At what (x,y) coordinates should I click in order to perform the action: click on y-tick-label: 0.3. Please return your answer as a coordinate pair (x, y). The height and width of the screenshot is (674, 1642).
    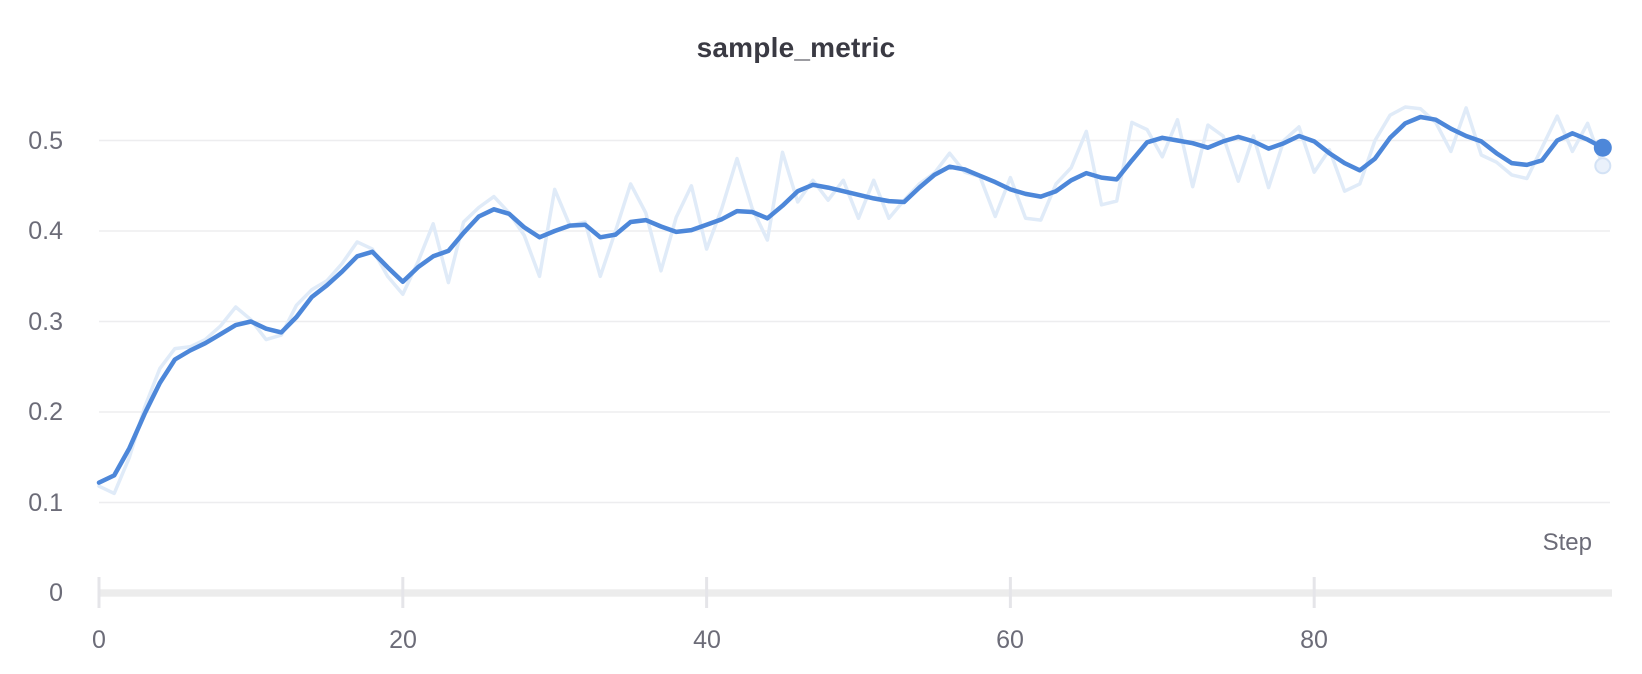
    Looking at the image, I should click on (45, 322).